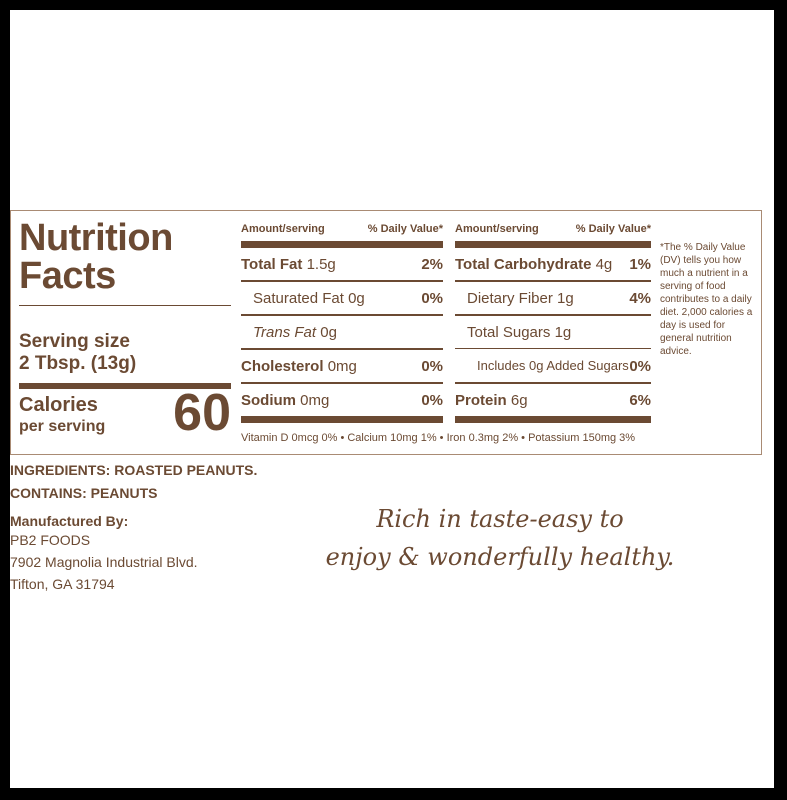 This screenshot has height=800, width=787. I want to click on title-line-1: Nutrition, so click(96, 238).